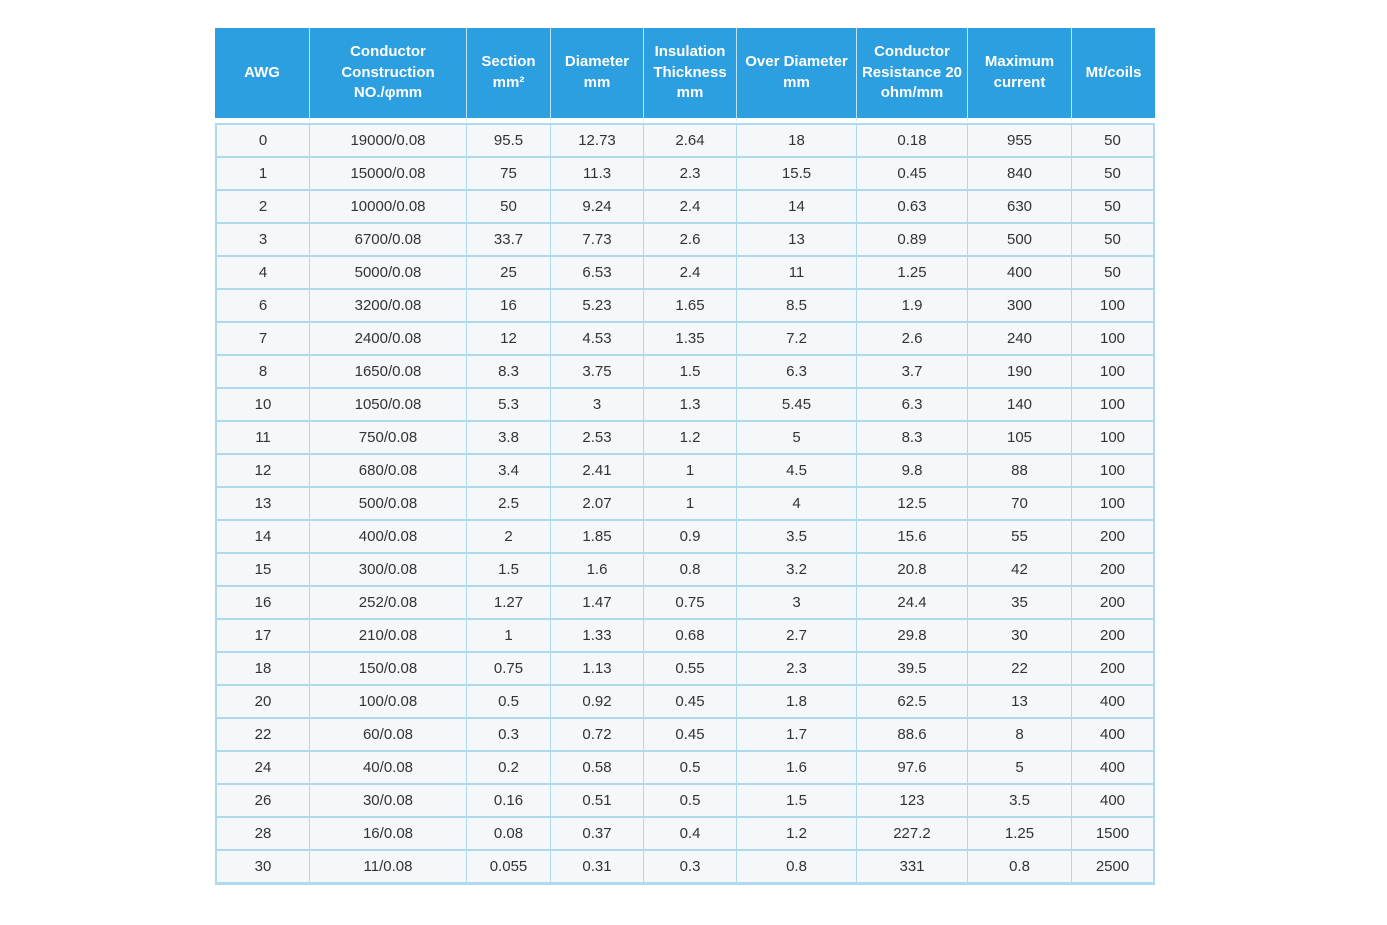  What do you see at coordinates (388, 636) in the screenshot?
I see `table-cell: 210/0.08` at bounding box center [388, 636].